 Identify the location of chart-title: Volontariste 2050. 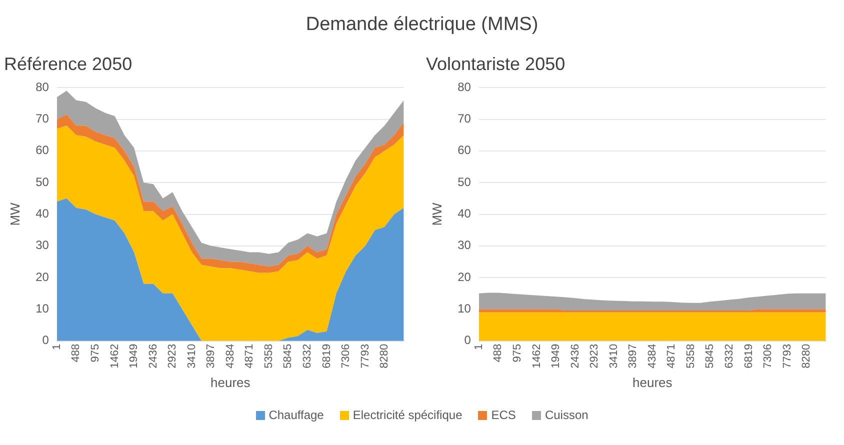
(496, 64).